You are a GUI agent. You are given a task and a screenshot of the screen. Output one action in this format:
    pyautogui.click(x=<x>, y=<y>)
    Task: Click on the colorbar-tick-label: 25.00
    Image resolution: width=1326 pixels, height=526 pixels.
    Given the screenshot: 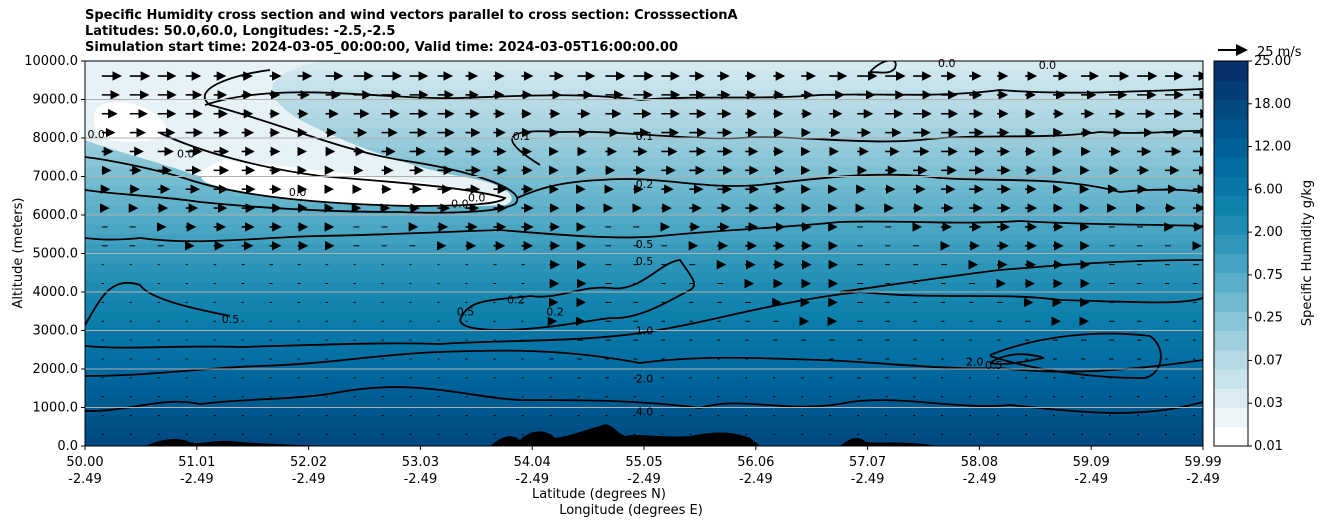 What is the action you would take?
    pyautogui.click(x=1272, y=61)
    